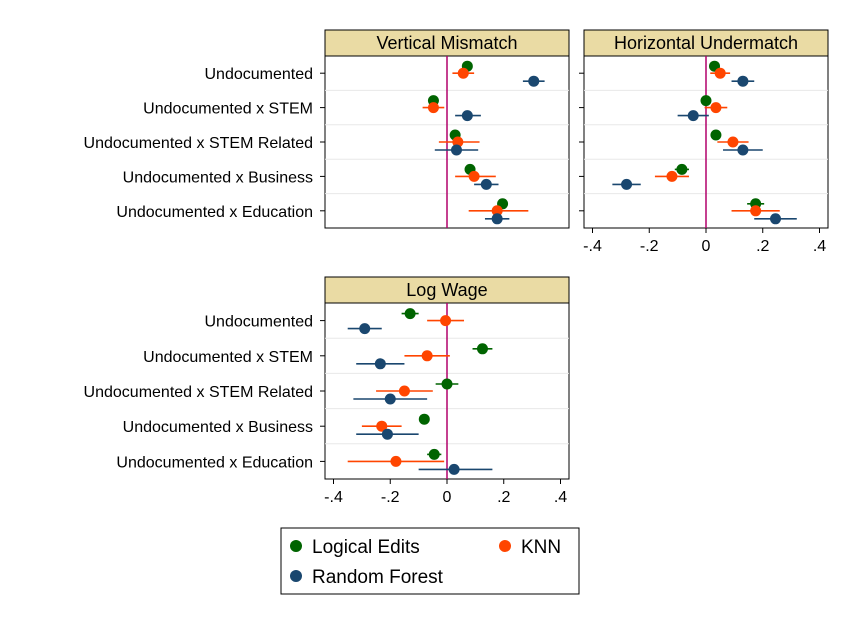 The image size is (860, 626). What do you see at coordinates (541, 547) in the screenshot?
I see `legend-label: KNN` at bounding box center [541, 547].